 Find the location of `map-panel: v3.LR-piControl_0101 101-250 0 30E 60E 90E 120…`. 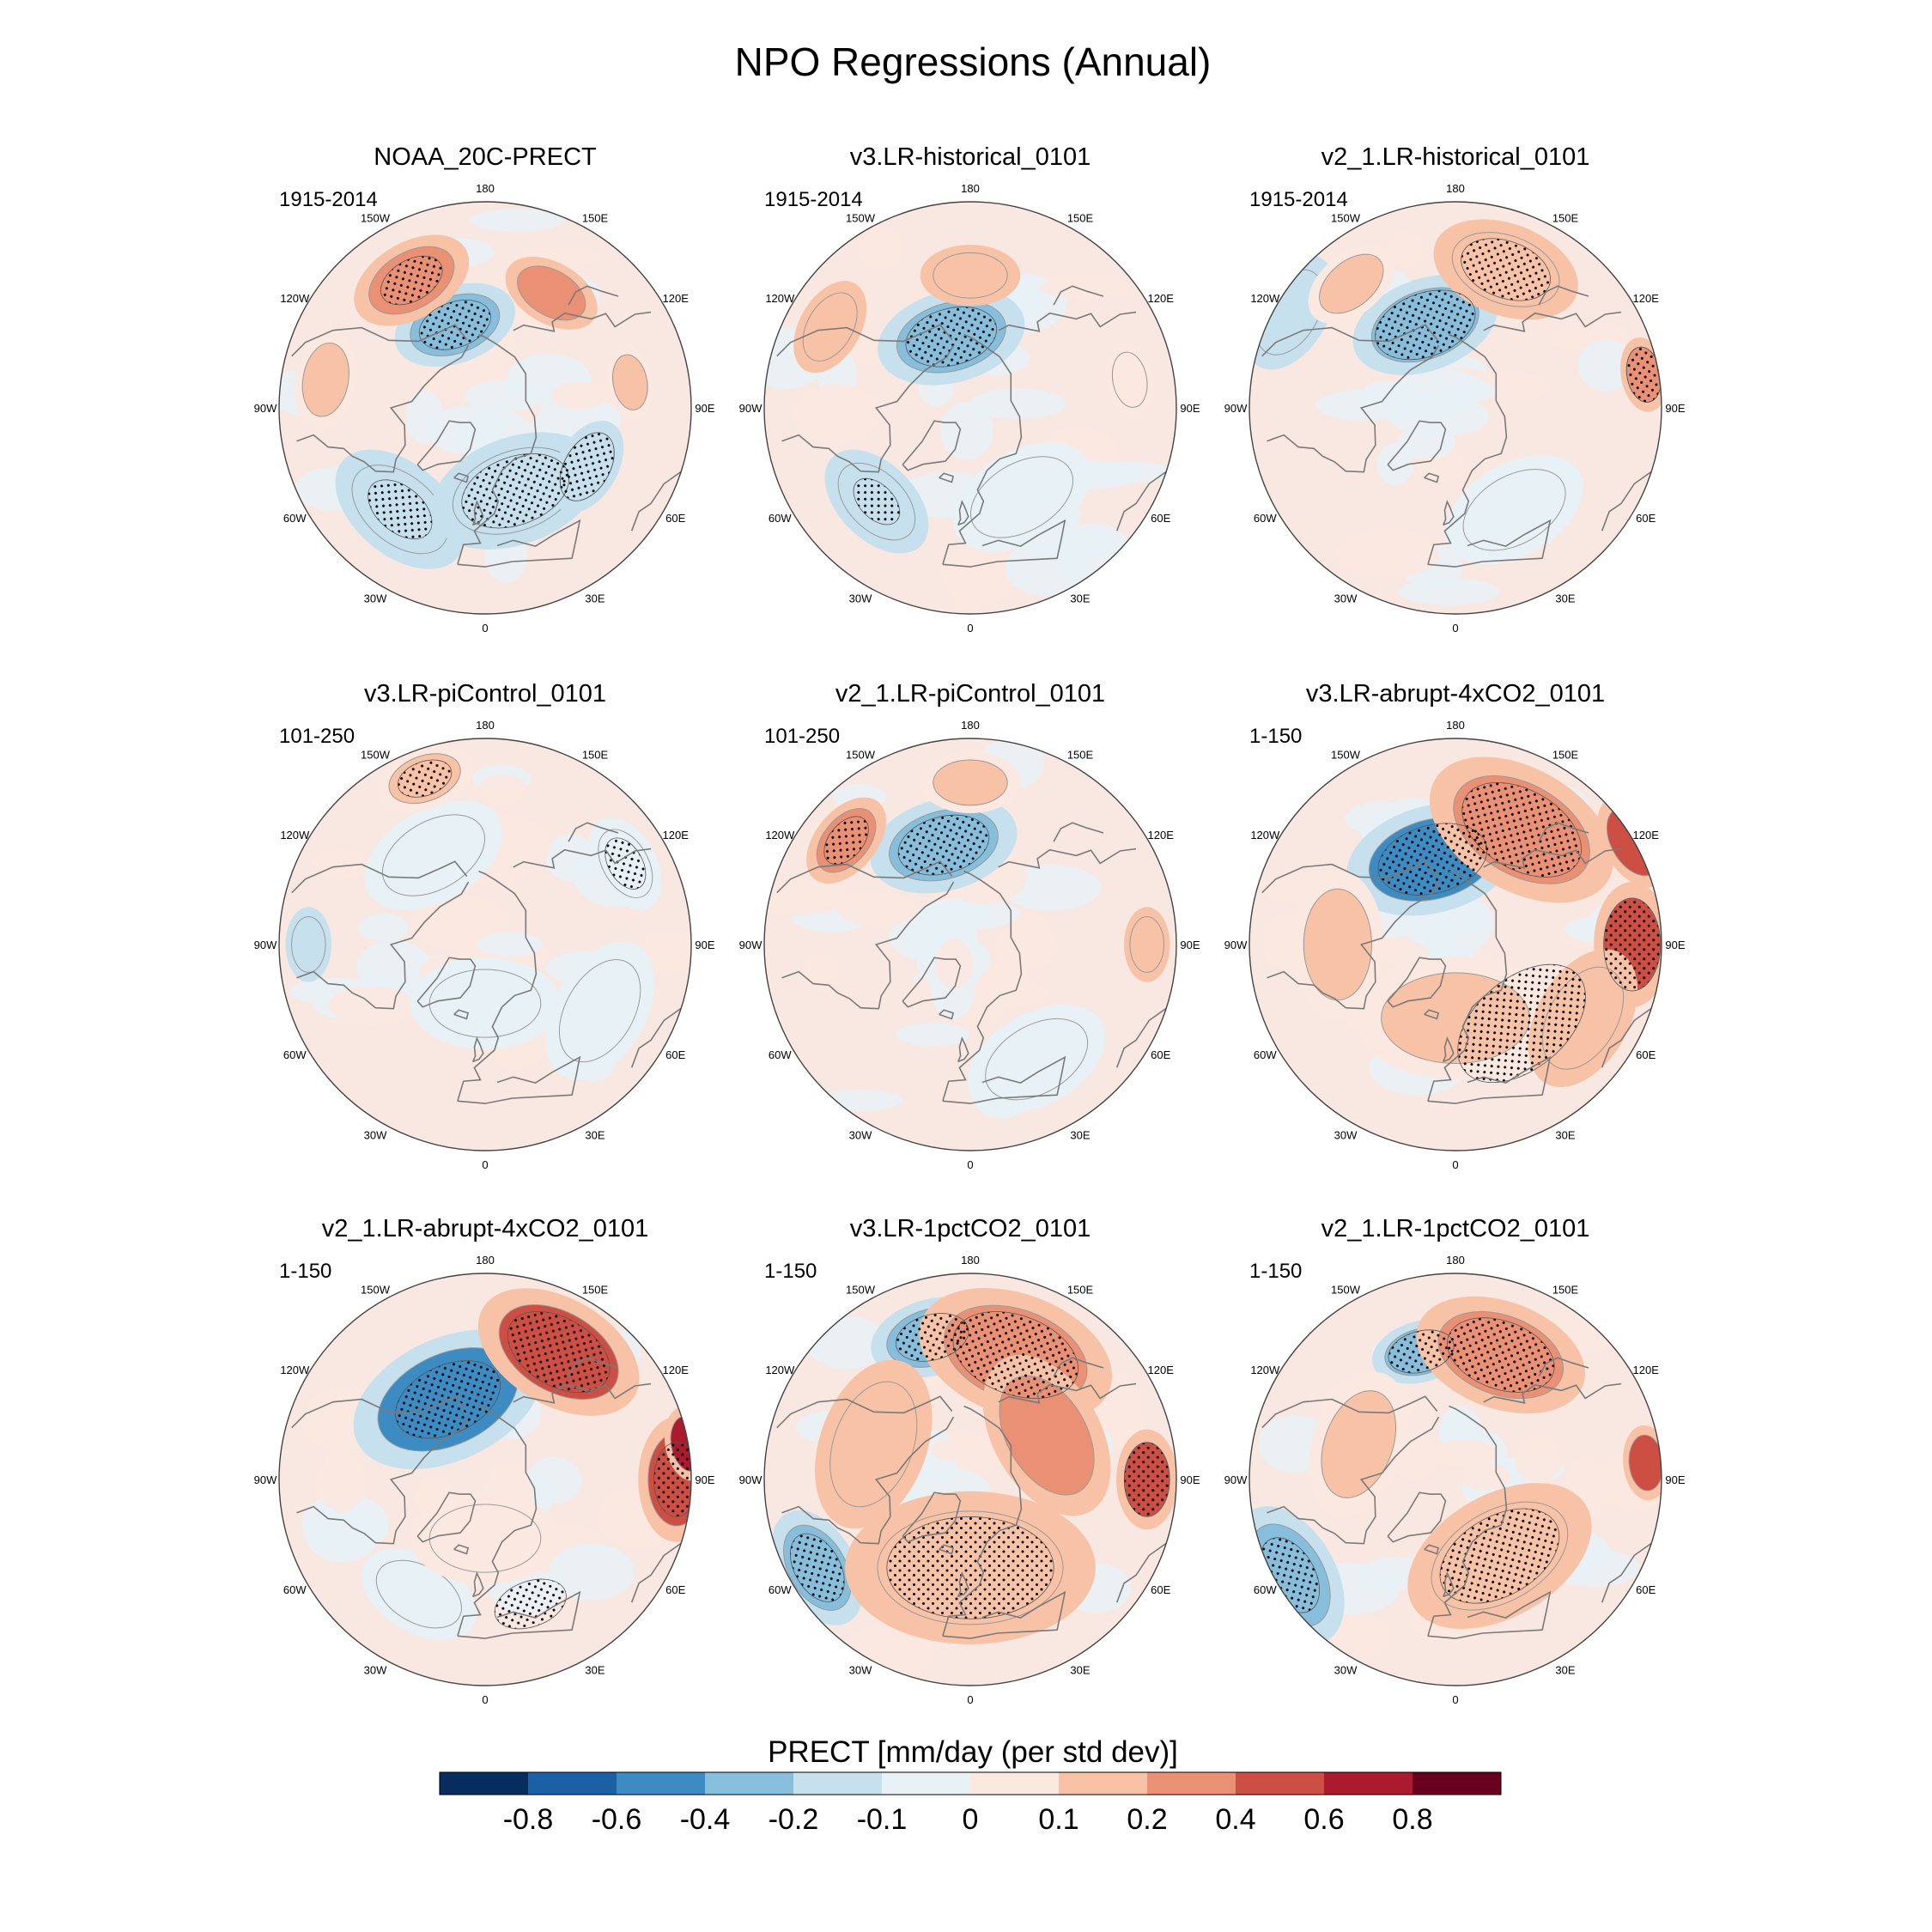

map-panel: v3.LR-piControl_0101 101-250 0 30E 60E 90E 120… is located at coordinates (485, 925).